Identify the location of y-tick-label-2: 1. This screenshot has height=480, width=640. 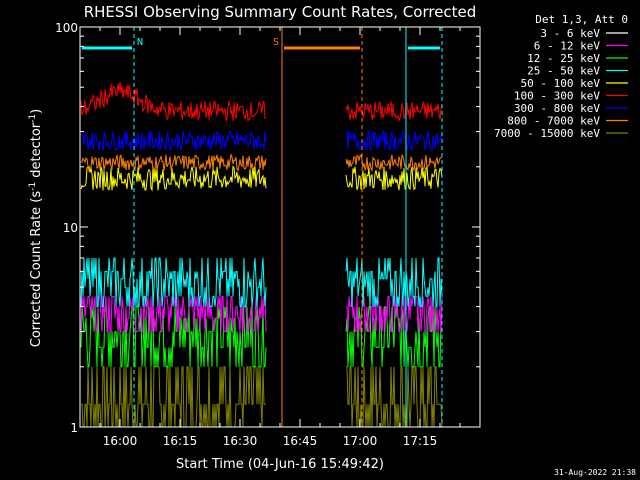
(74, 428).